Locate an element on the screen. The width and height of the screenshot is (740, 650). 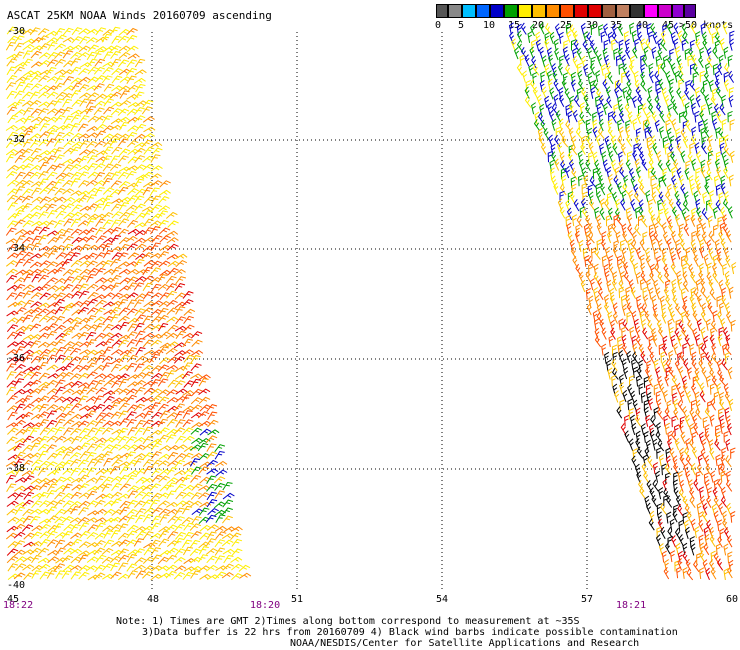
lon-tick: 45 is located at coordinates (13, 599).